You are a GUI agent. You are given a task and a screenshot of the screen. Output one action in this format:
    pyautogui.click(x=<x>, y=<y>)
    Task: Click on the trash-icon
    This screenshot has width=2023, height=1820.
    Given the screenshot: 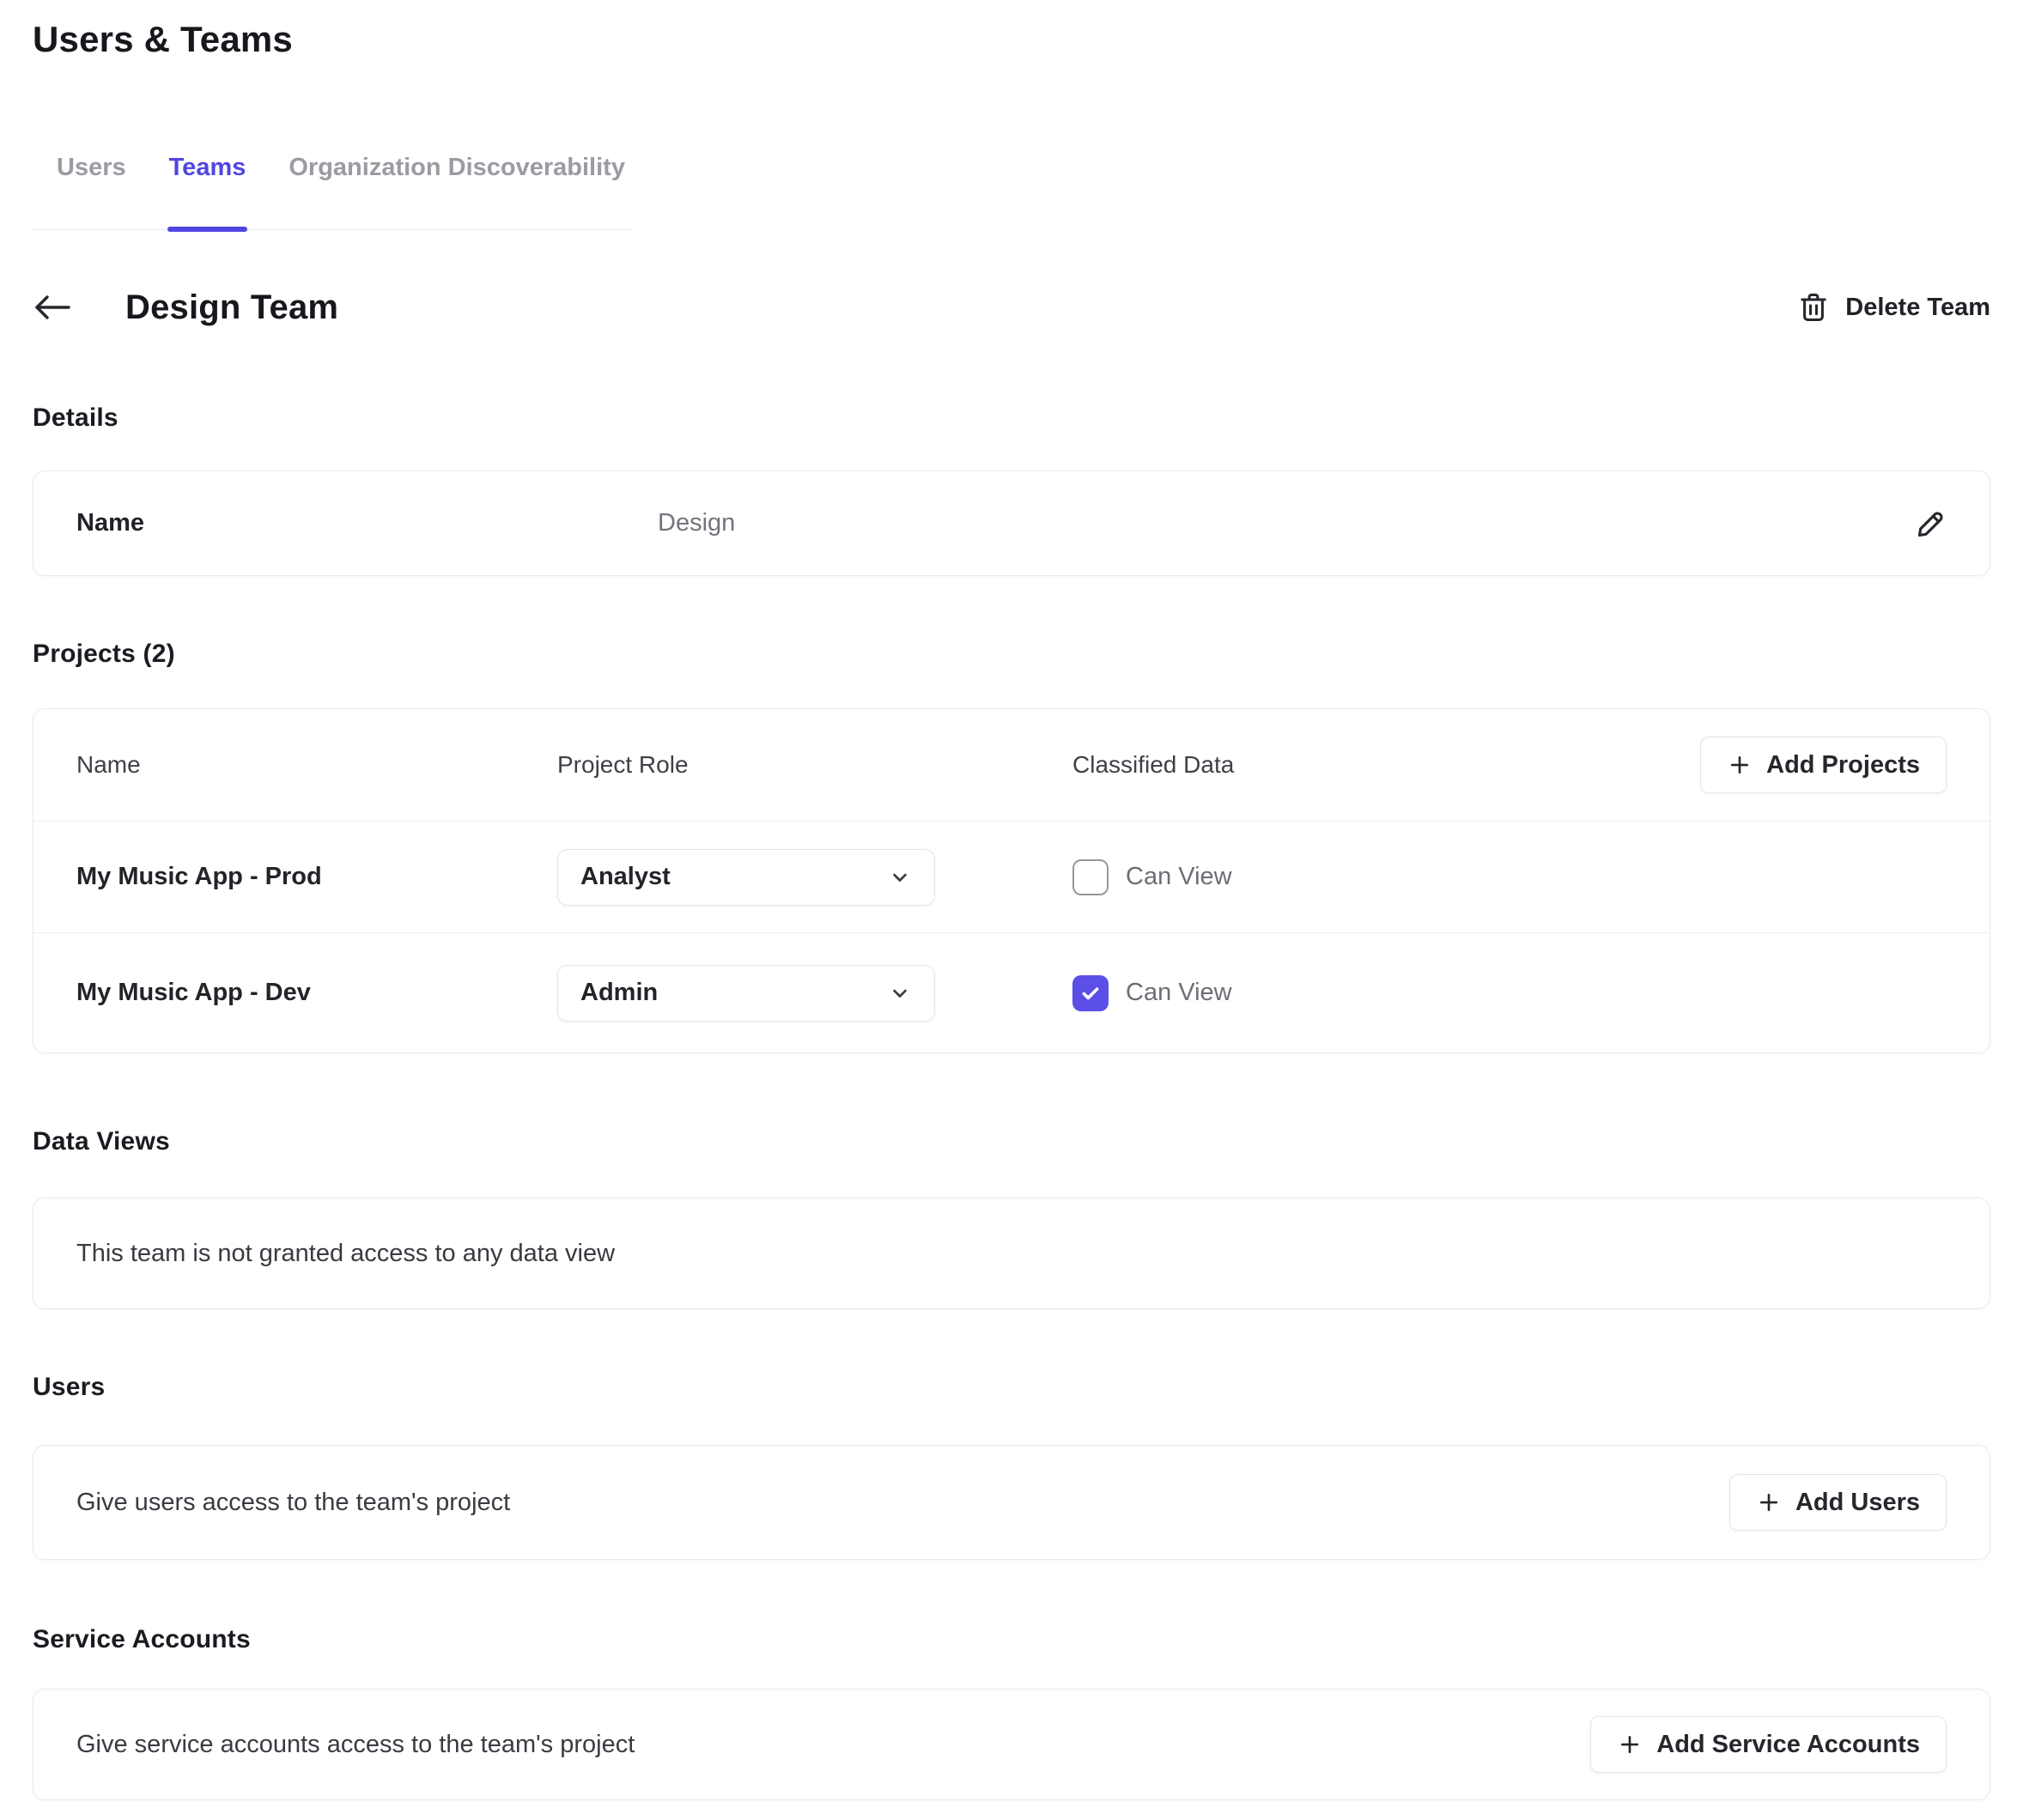 What is the action you would take?
    pyautogui.click(x=1814, y=307)
    